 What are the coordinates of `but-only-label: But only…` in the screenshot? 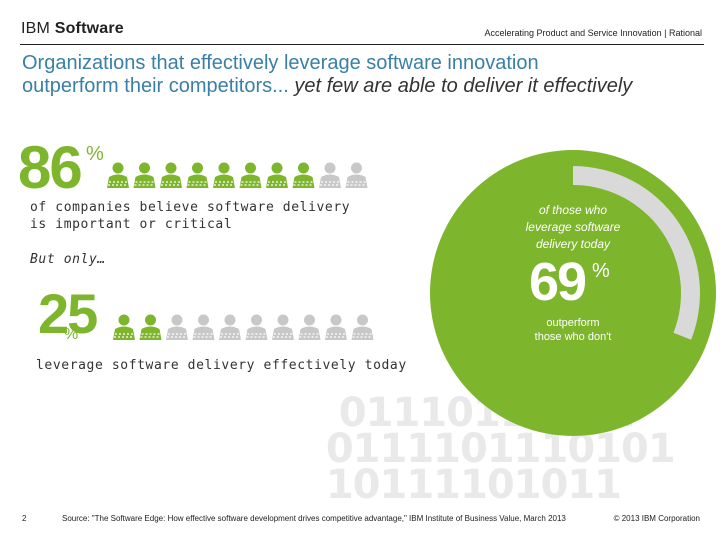 It's located at (68, 259).